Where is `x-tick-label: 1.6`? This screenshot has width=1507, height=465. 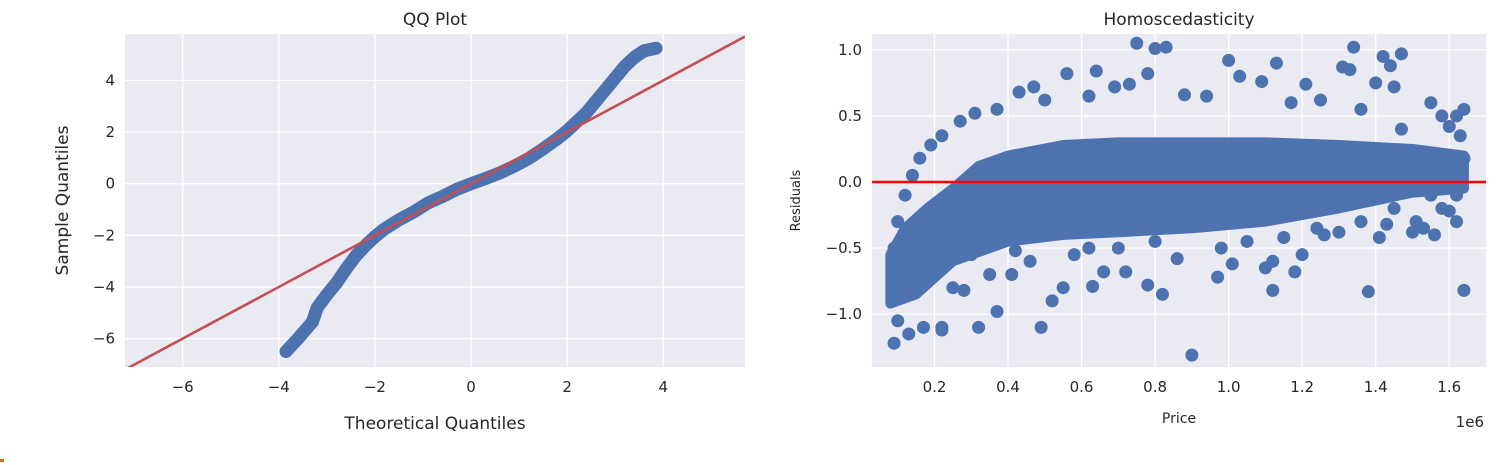 x-tick-label: 1.6 is located at coordinates (1449, 387).